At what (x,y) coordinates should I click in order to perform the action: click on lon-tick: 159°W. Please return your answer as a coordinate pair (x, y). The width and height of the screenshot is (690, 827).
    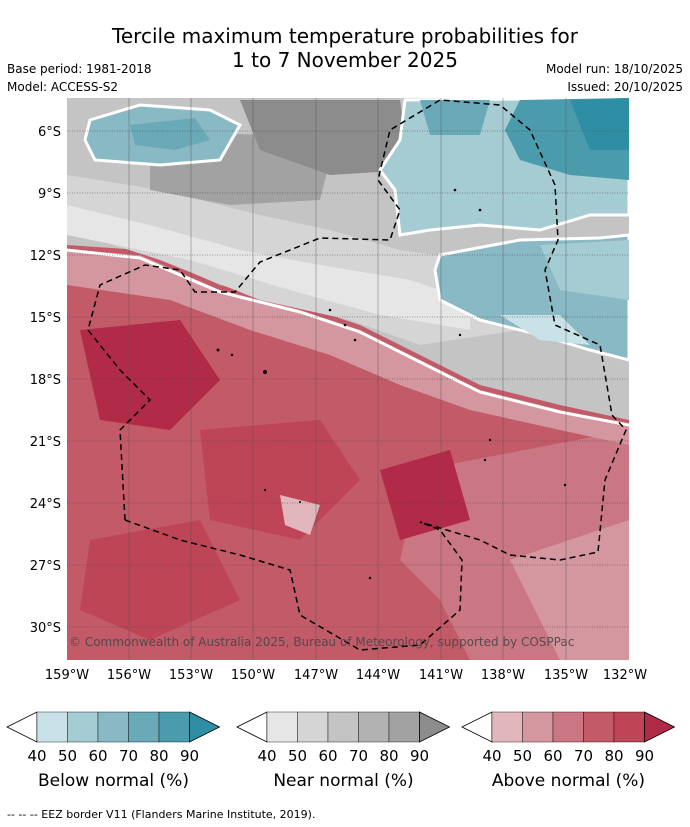
    Looking at the image, I should click on (67, 675).